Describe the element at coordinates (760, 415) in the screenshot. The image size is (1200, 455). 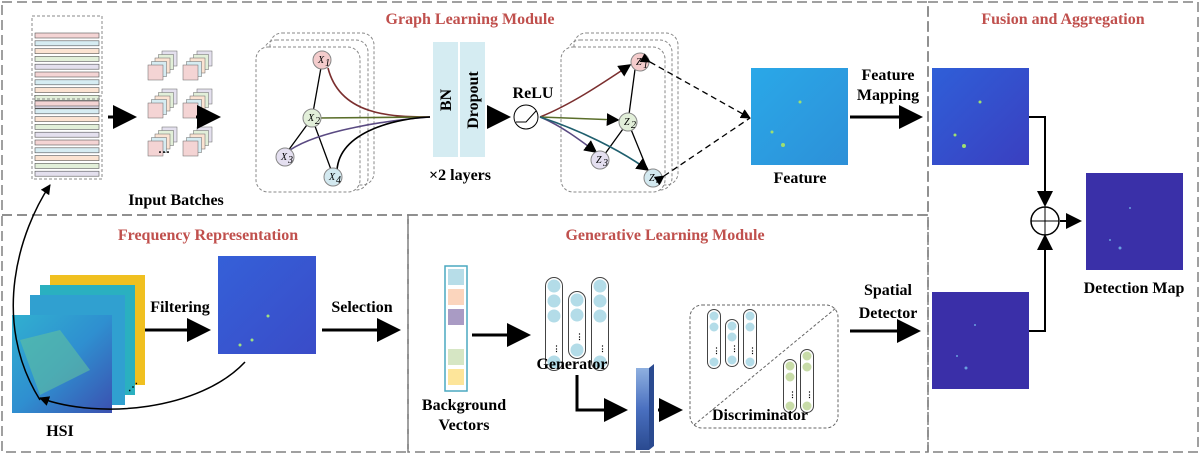
I see `discriminator-label: Discriminator` at that location.